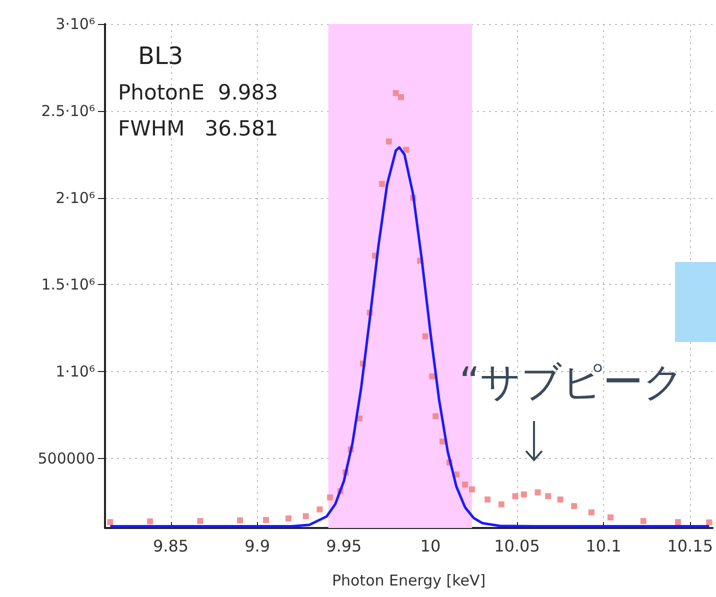  I want to click on x-tick-label: 9.95, so click(344, 546).